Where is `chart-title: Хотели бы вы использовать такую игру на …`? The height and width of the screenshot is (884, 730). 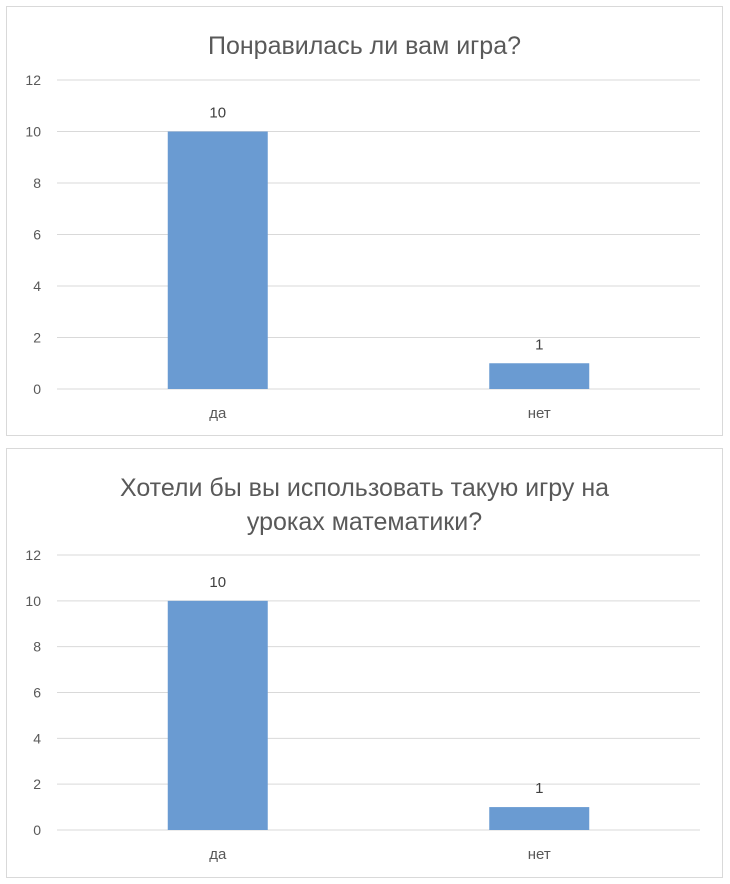
chart-title: Хотели бы вы использовать такую игру на … is located at coordinates (364, 505).